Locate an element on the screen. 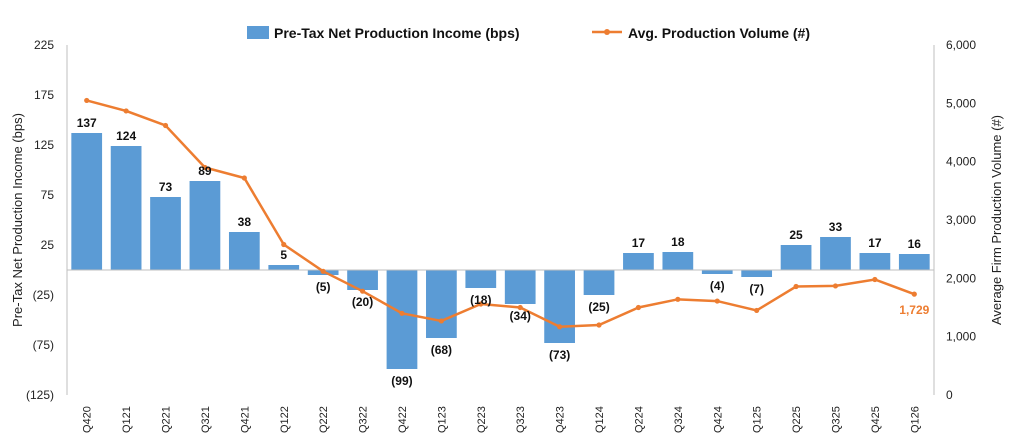 The image size is (1031, 448). left-tick-label: 75 is located at coordinates (48, 195).